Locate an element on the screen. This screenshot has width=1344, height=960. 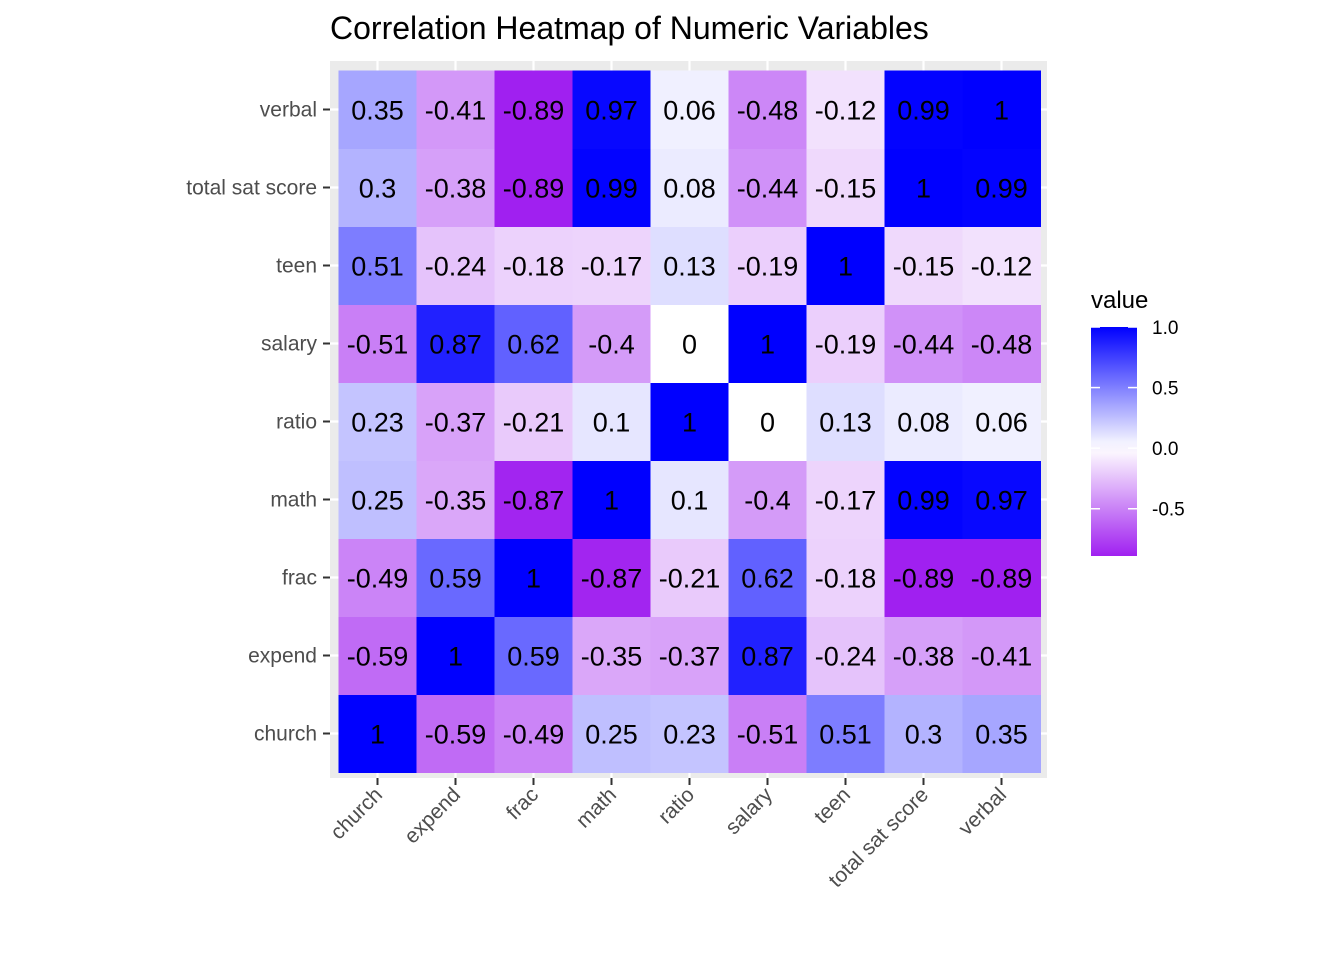
cell-value-label: 0.23 is located at coordinates (377, 423).